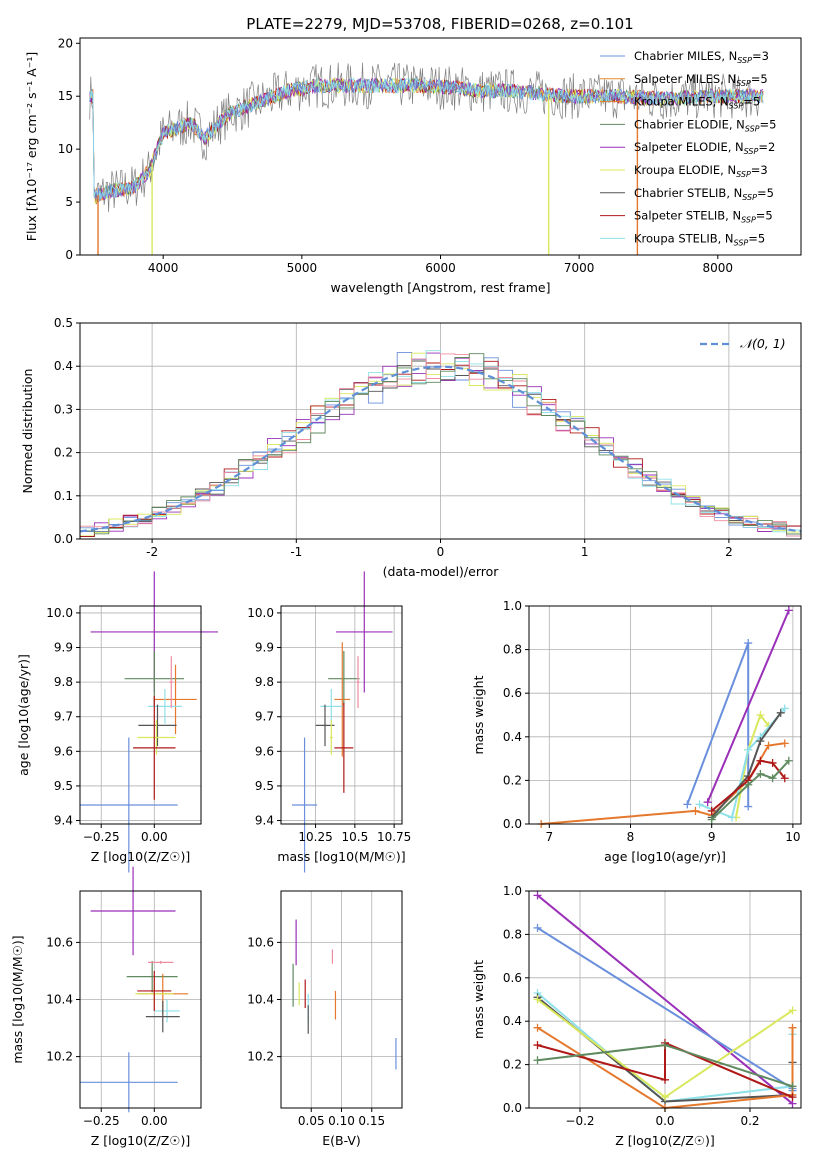 This screenshot has width=819, height=1170. I want to click on x-axis-label: E(B-V), so click(341, 1140).